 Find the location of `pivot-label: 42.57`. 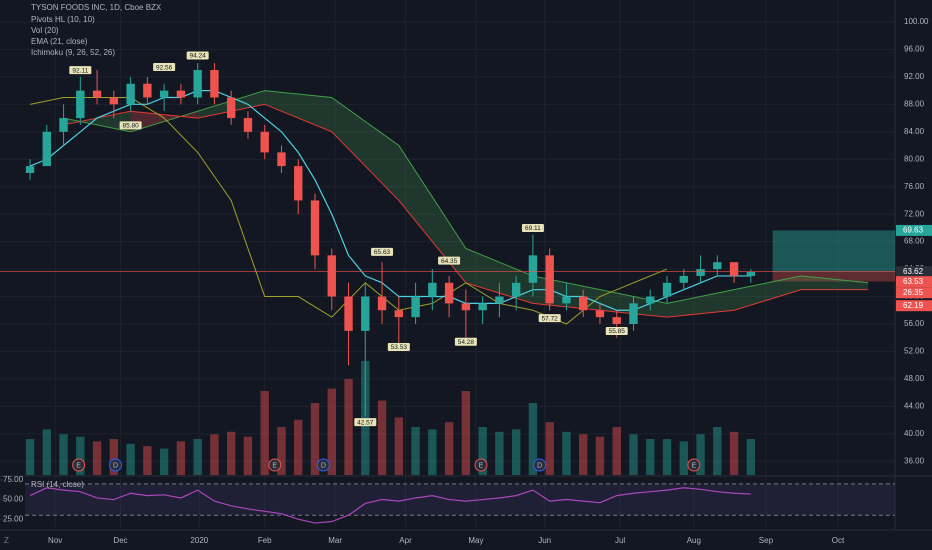

pivot-label: 42.57 is located at coordinates (365, 422).